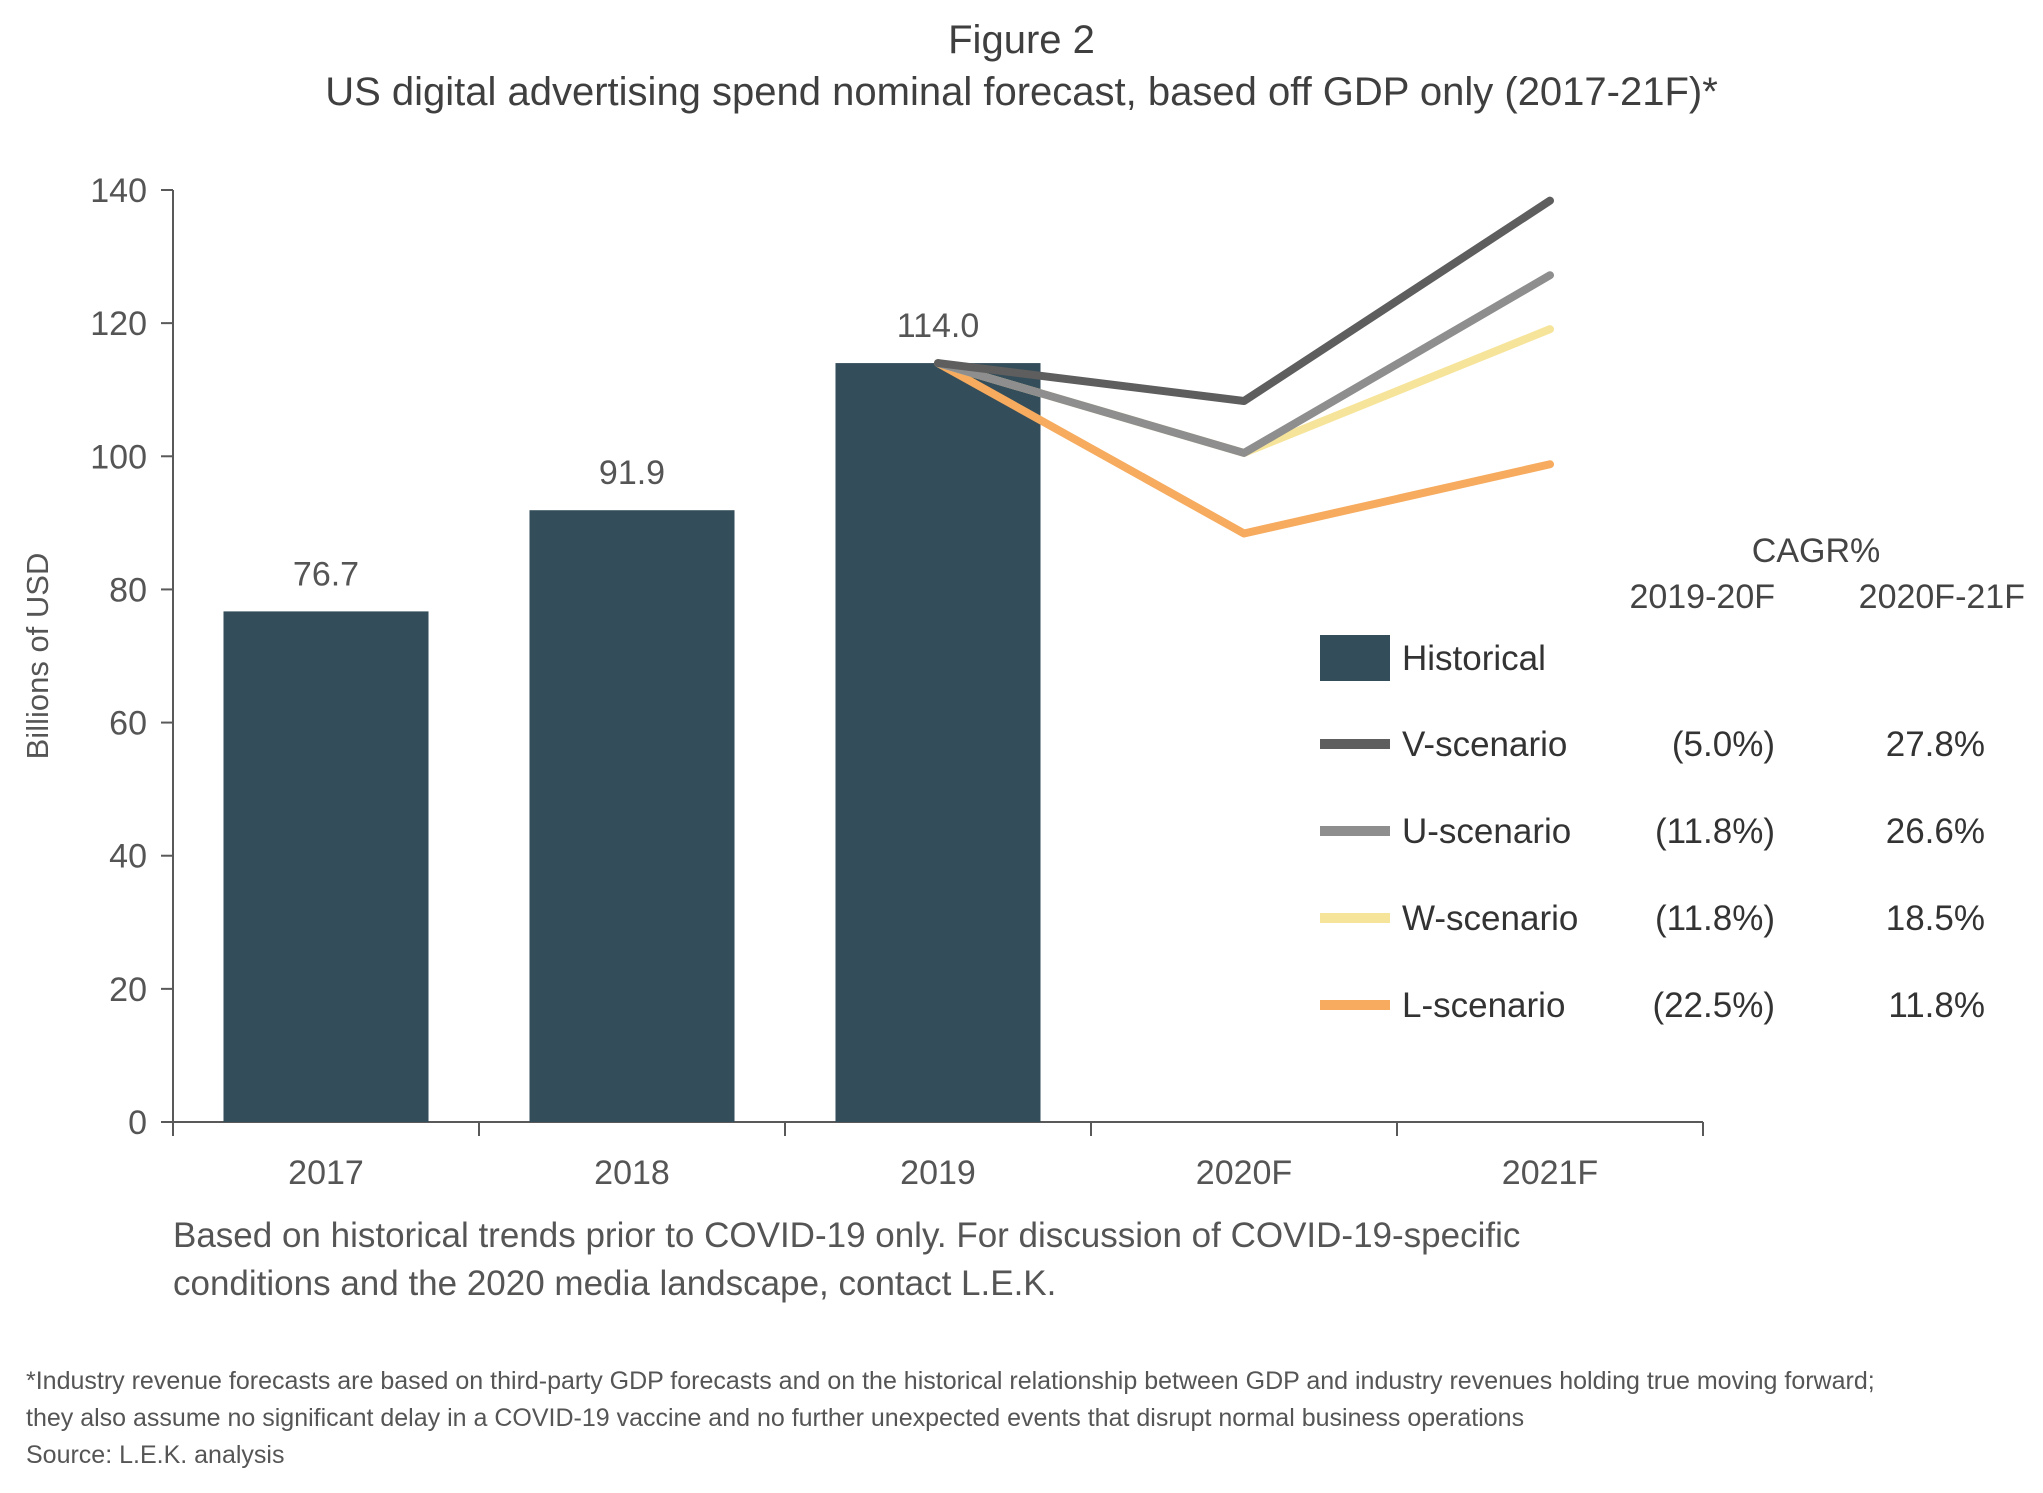 Image resolution: width=2043 pixels, height=1493 pixels. What do you see at coordinates (938, 1173) in the screenshot?
I see `x-tick-label-2019: 2019` at bounding box center [938, 1173].